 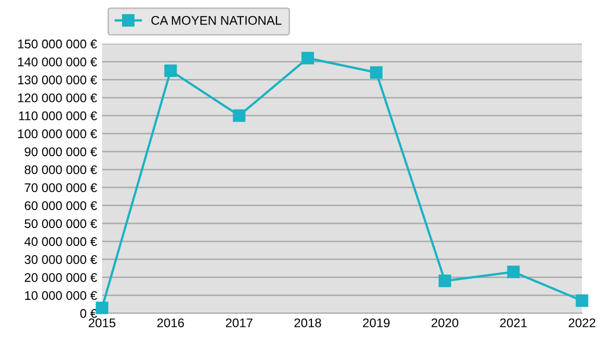 What do you see at coordinates (60, 241) in the screenshot?
I see `y-tick-label: 40 000 000 €` at bounding box center [60, 241].